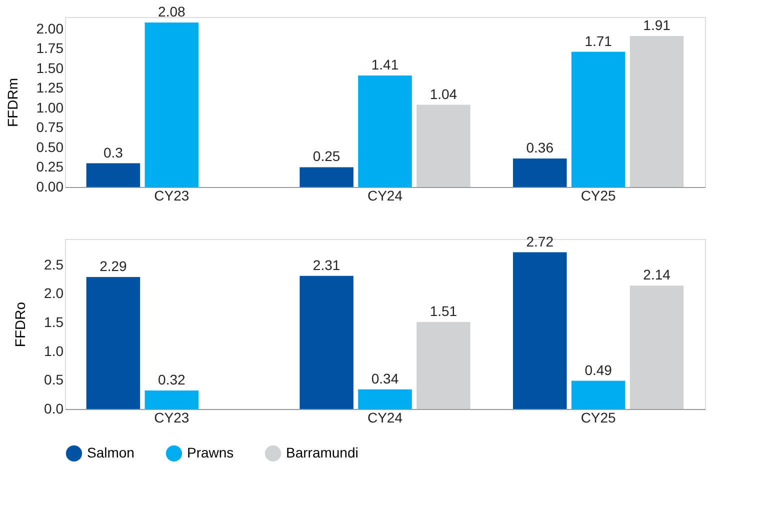  I want to click on data-label: 1.51, so click(444, 310).